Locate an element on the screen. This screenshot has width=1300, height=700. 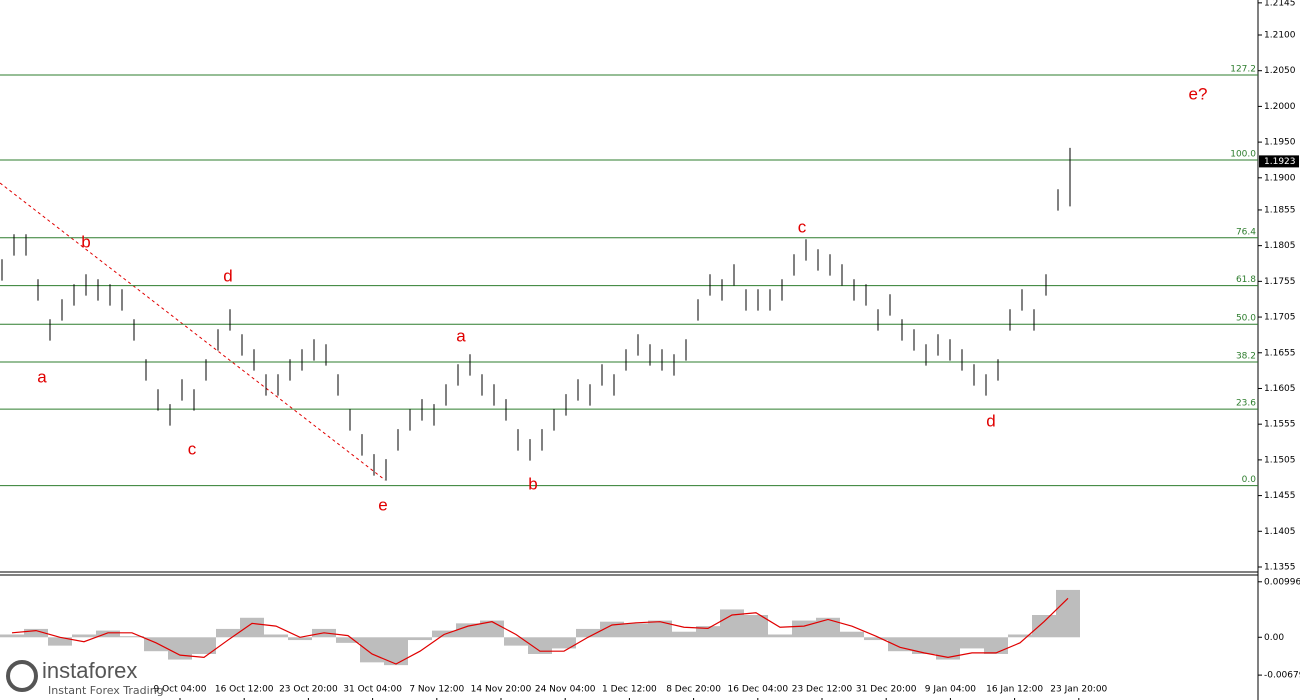
x-tick-label: 8 Dec 20:00 is located at coordinates (693, 690).